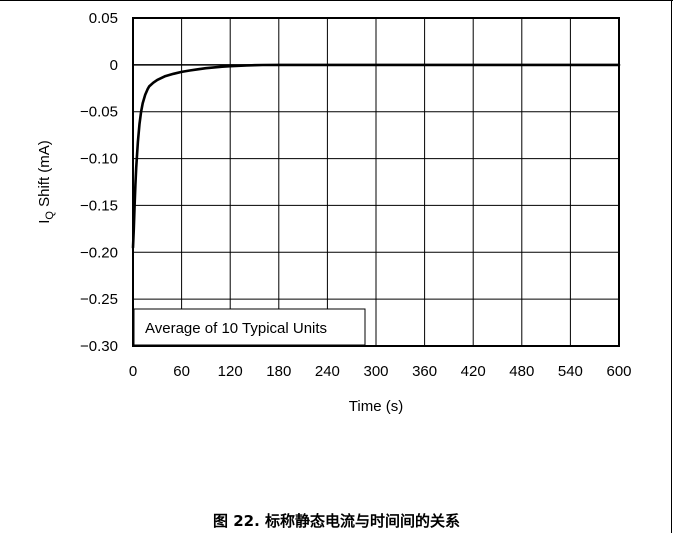  Describe the element at coordinates (671, 266) in the screenshot. I see `page-rule-right` at that location.